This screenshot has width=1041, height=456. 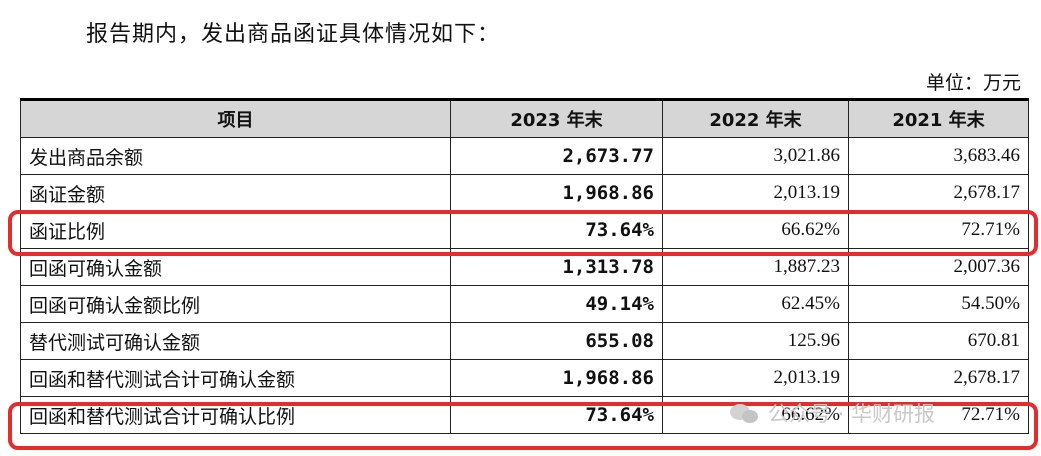 I want to click on table-row: 发出商品余额 2,673.77 3,021.86 3,683.46, so click(x=524, y=156).